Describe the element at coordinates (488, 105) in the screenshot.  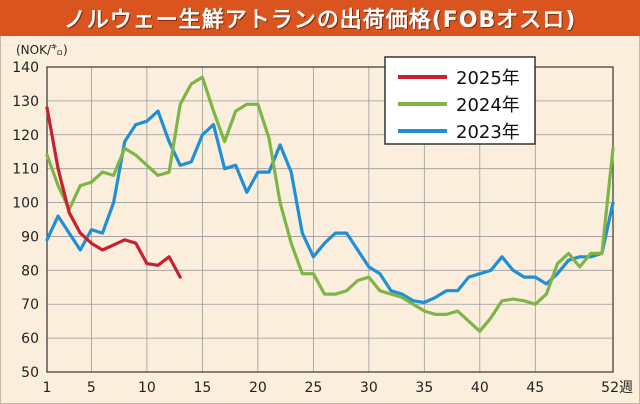
I see `legend-label: 2024年` at that location.